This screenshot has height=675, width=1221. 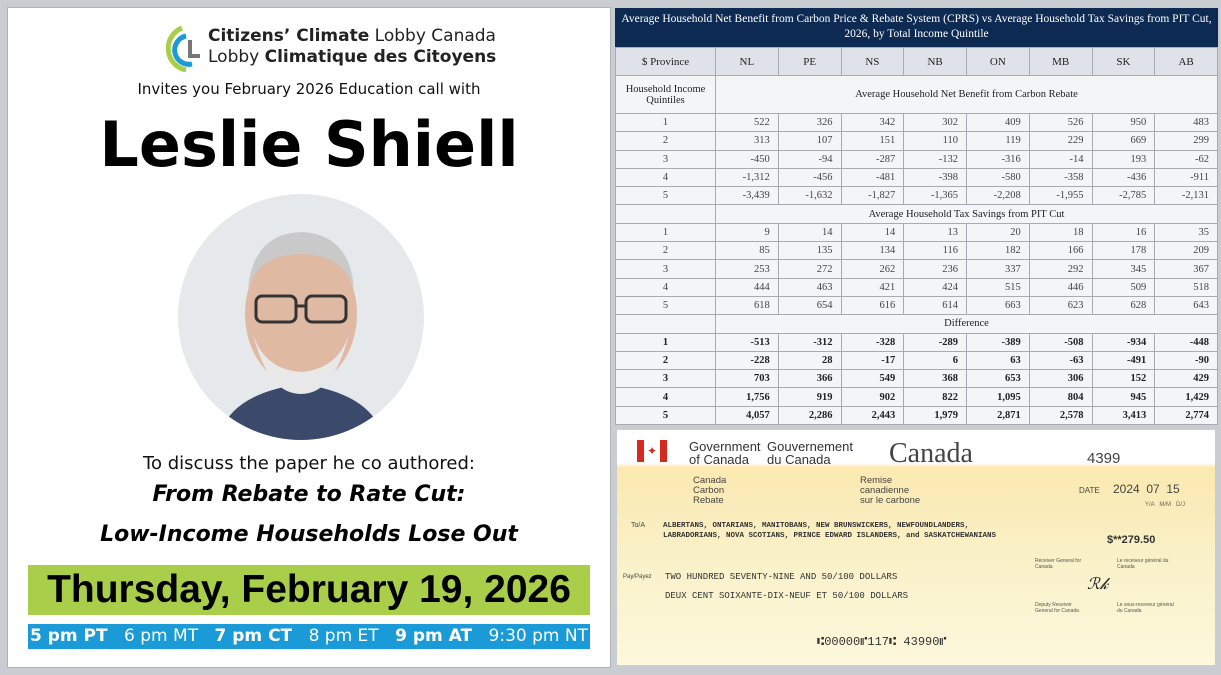 What do you see at coordinates (998, 360) in the screenshot?
I see `value-cell: 63` at bounding box center [998, 360].